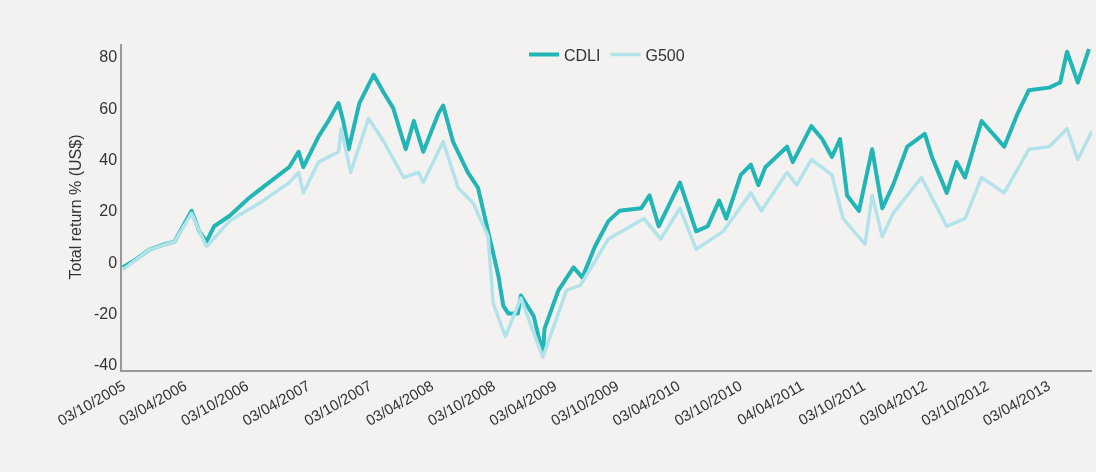 Image resolution: width=1096 pixels, height=472 pixels. What do you see at coordinates (105, 365) in the screenshot?
I see `y-tick-label: -40` at bounding box center [105, 365].